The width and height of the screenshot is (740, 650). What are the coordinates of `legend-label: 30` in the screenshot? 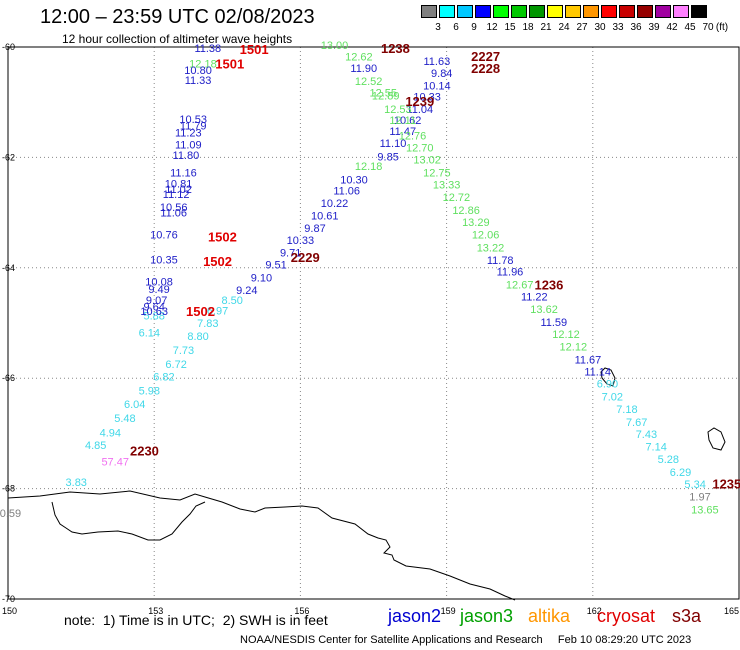 It's located at (600, 27).